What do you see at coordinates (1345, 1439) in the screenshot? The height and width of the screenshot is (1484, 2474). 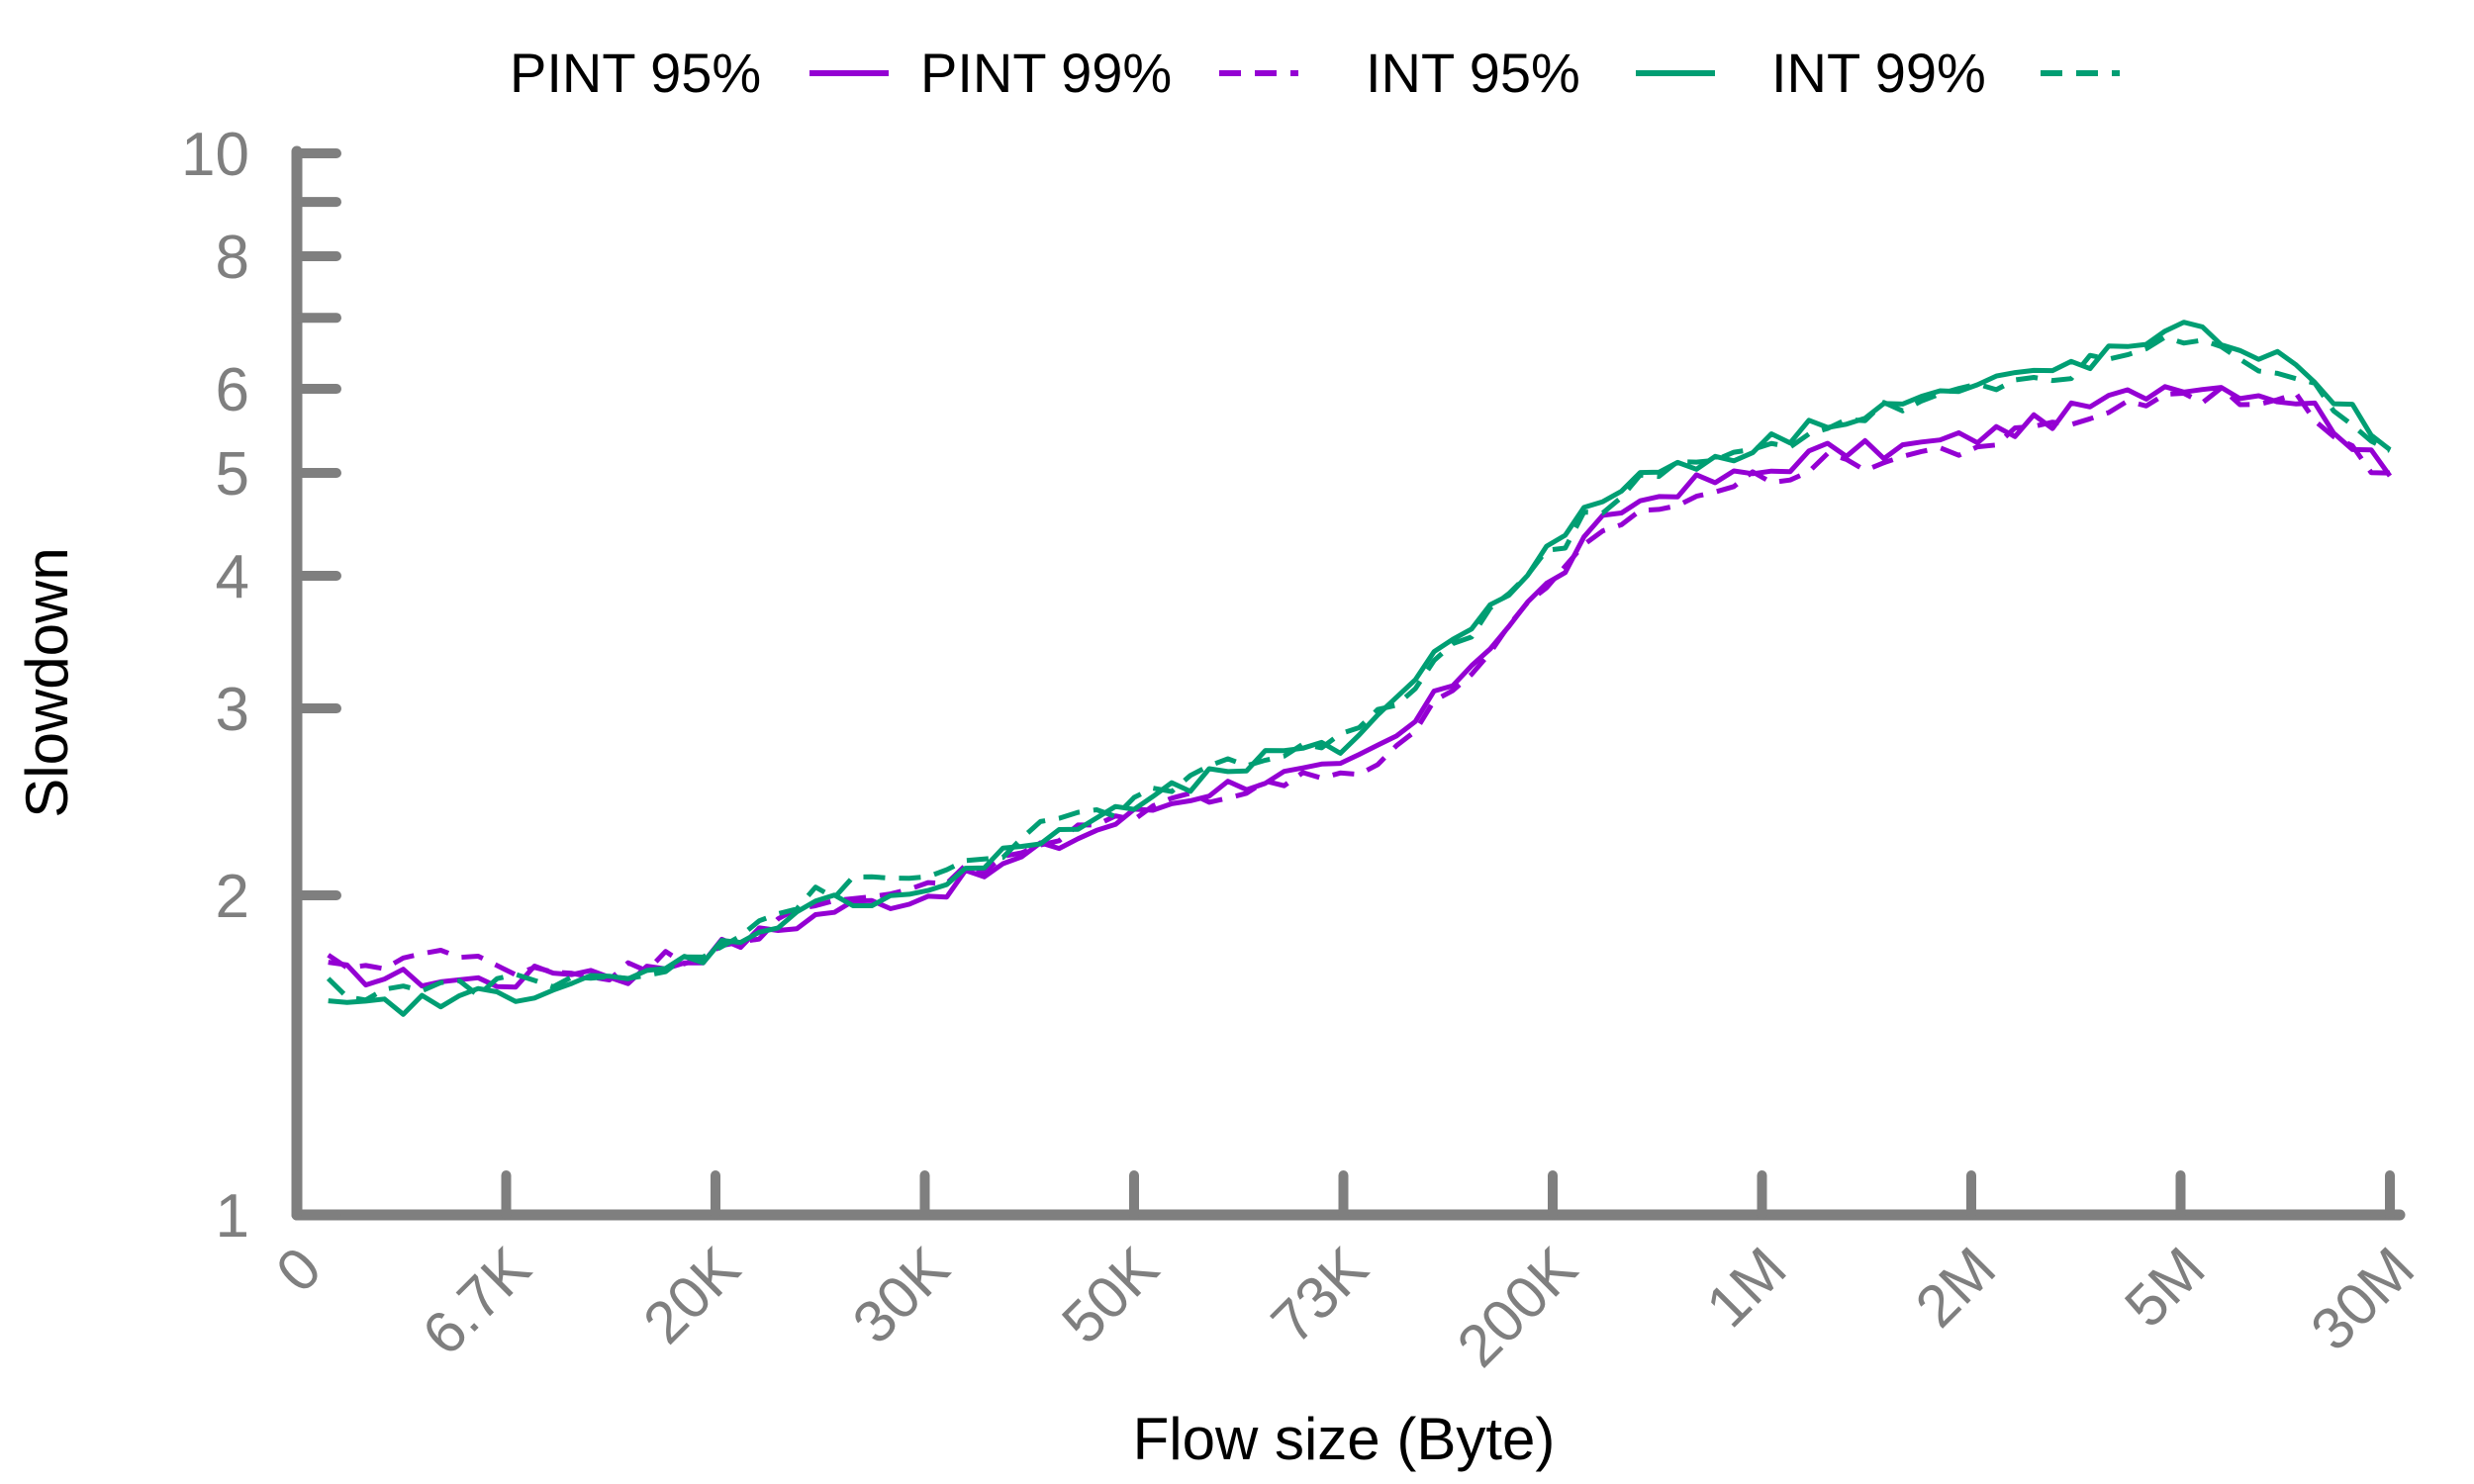 I see `x-axis-title: Flow size (Byte)` at bounding box center [1345, 1439].